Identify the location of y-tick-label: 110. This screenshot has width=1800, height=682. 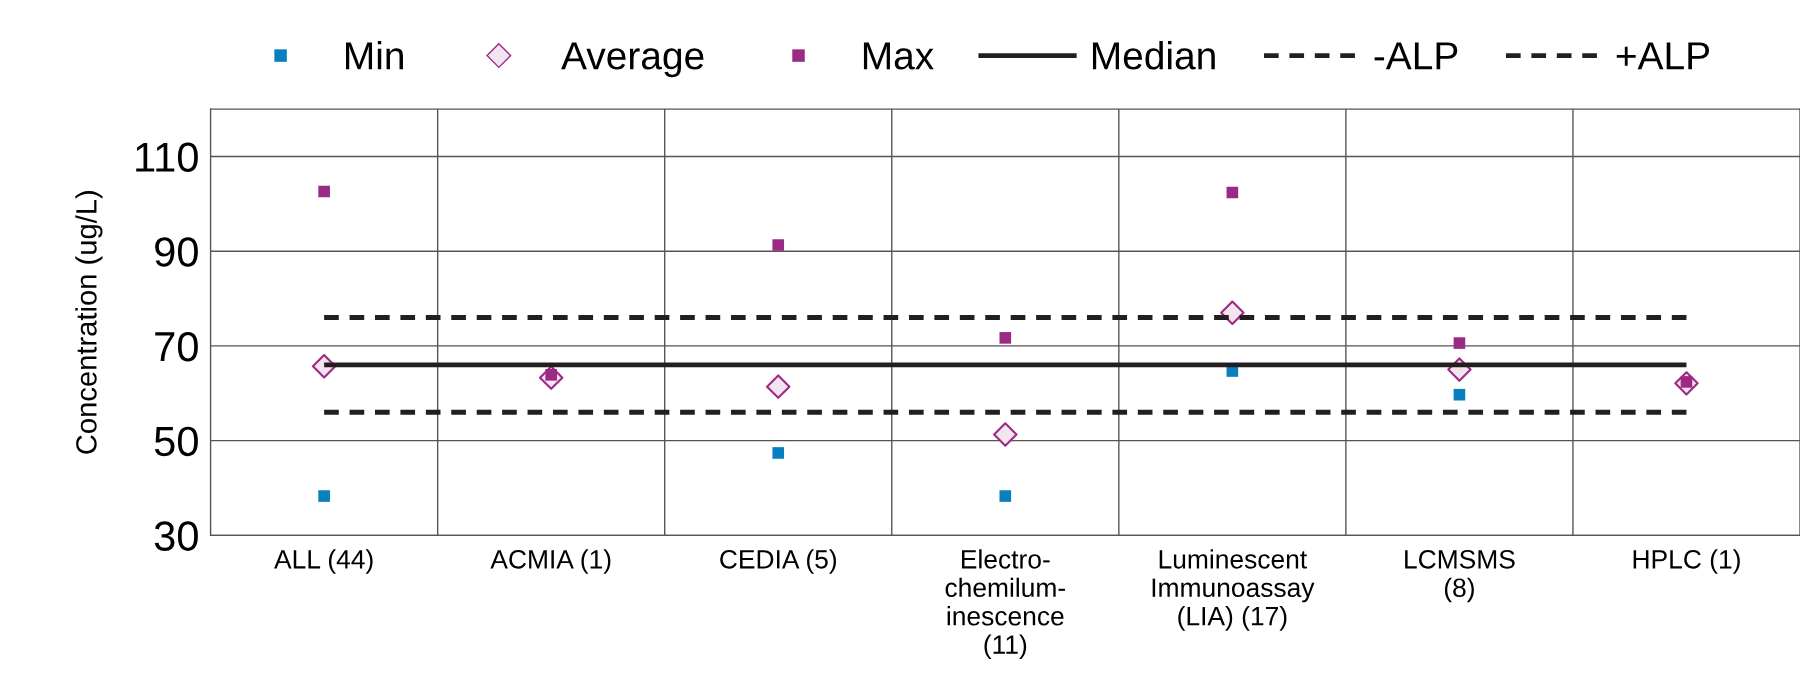
(167, 157).